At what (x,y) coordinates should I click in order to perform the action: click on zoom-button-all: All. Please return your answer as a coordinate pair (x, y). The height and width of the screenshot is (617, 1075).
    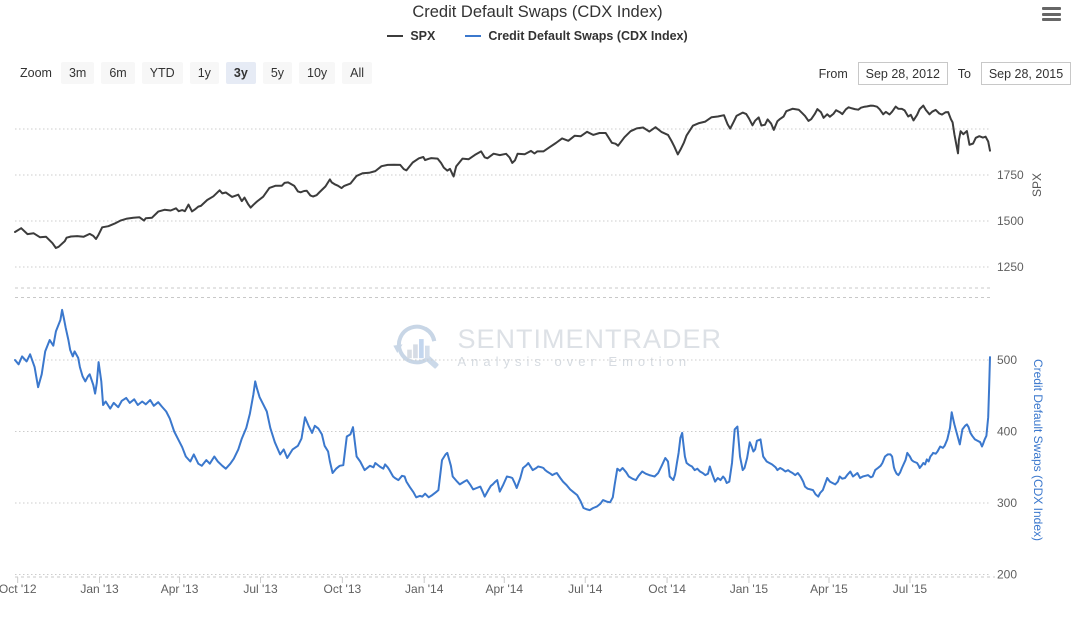
    Looking at the image, I should click on (357, 73).